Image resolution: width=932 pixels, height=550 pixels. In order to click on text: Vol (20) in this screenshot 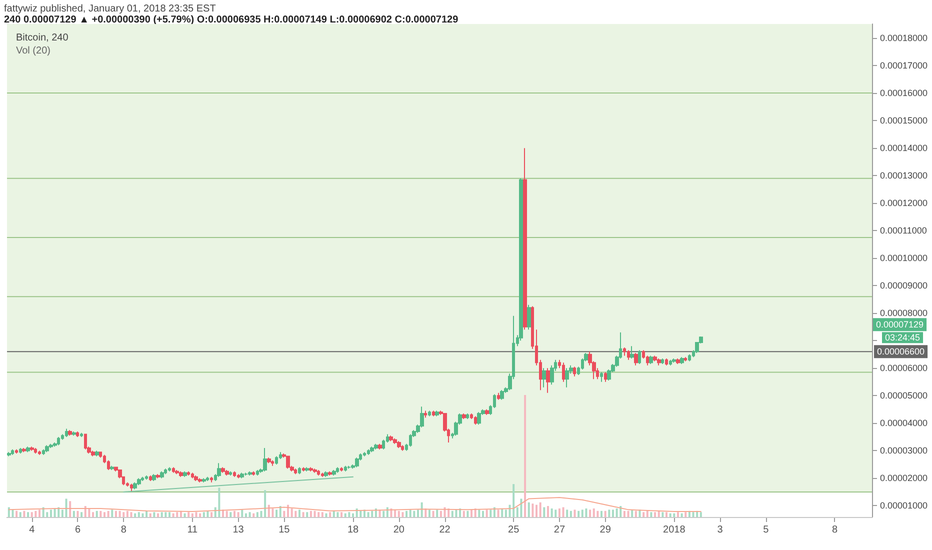, I will do `click(33, 51)`.